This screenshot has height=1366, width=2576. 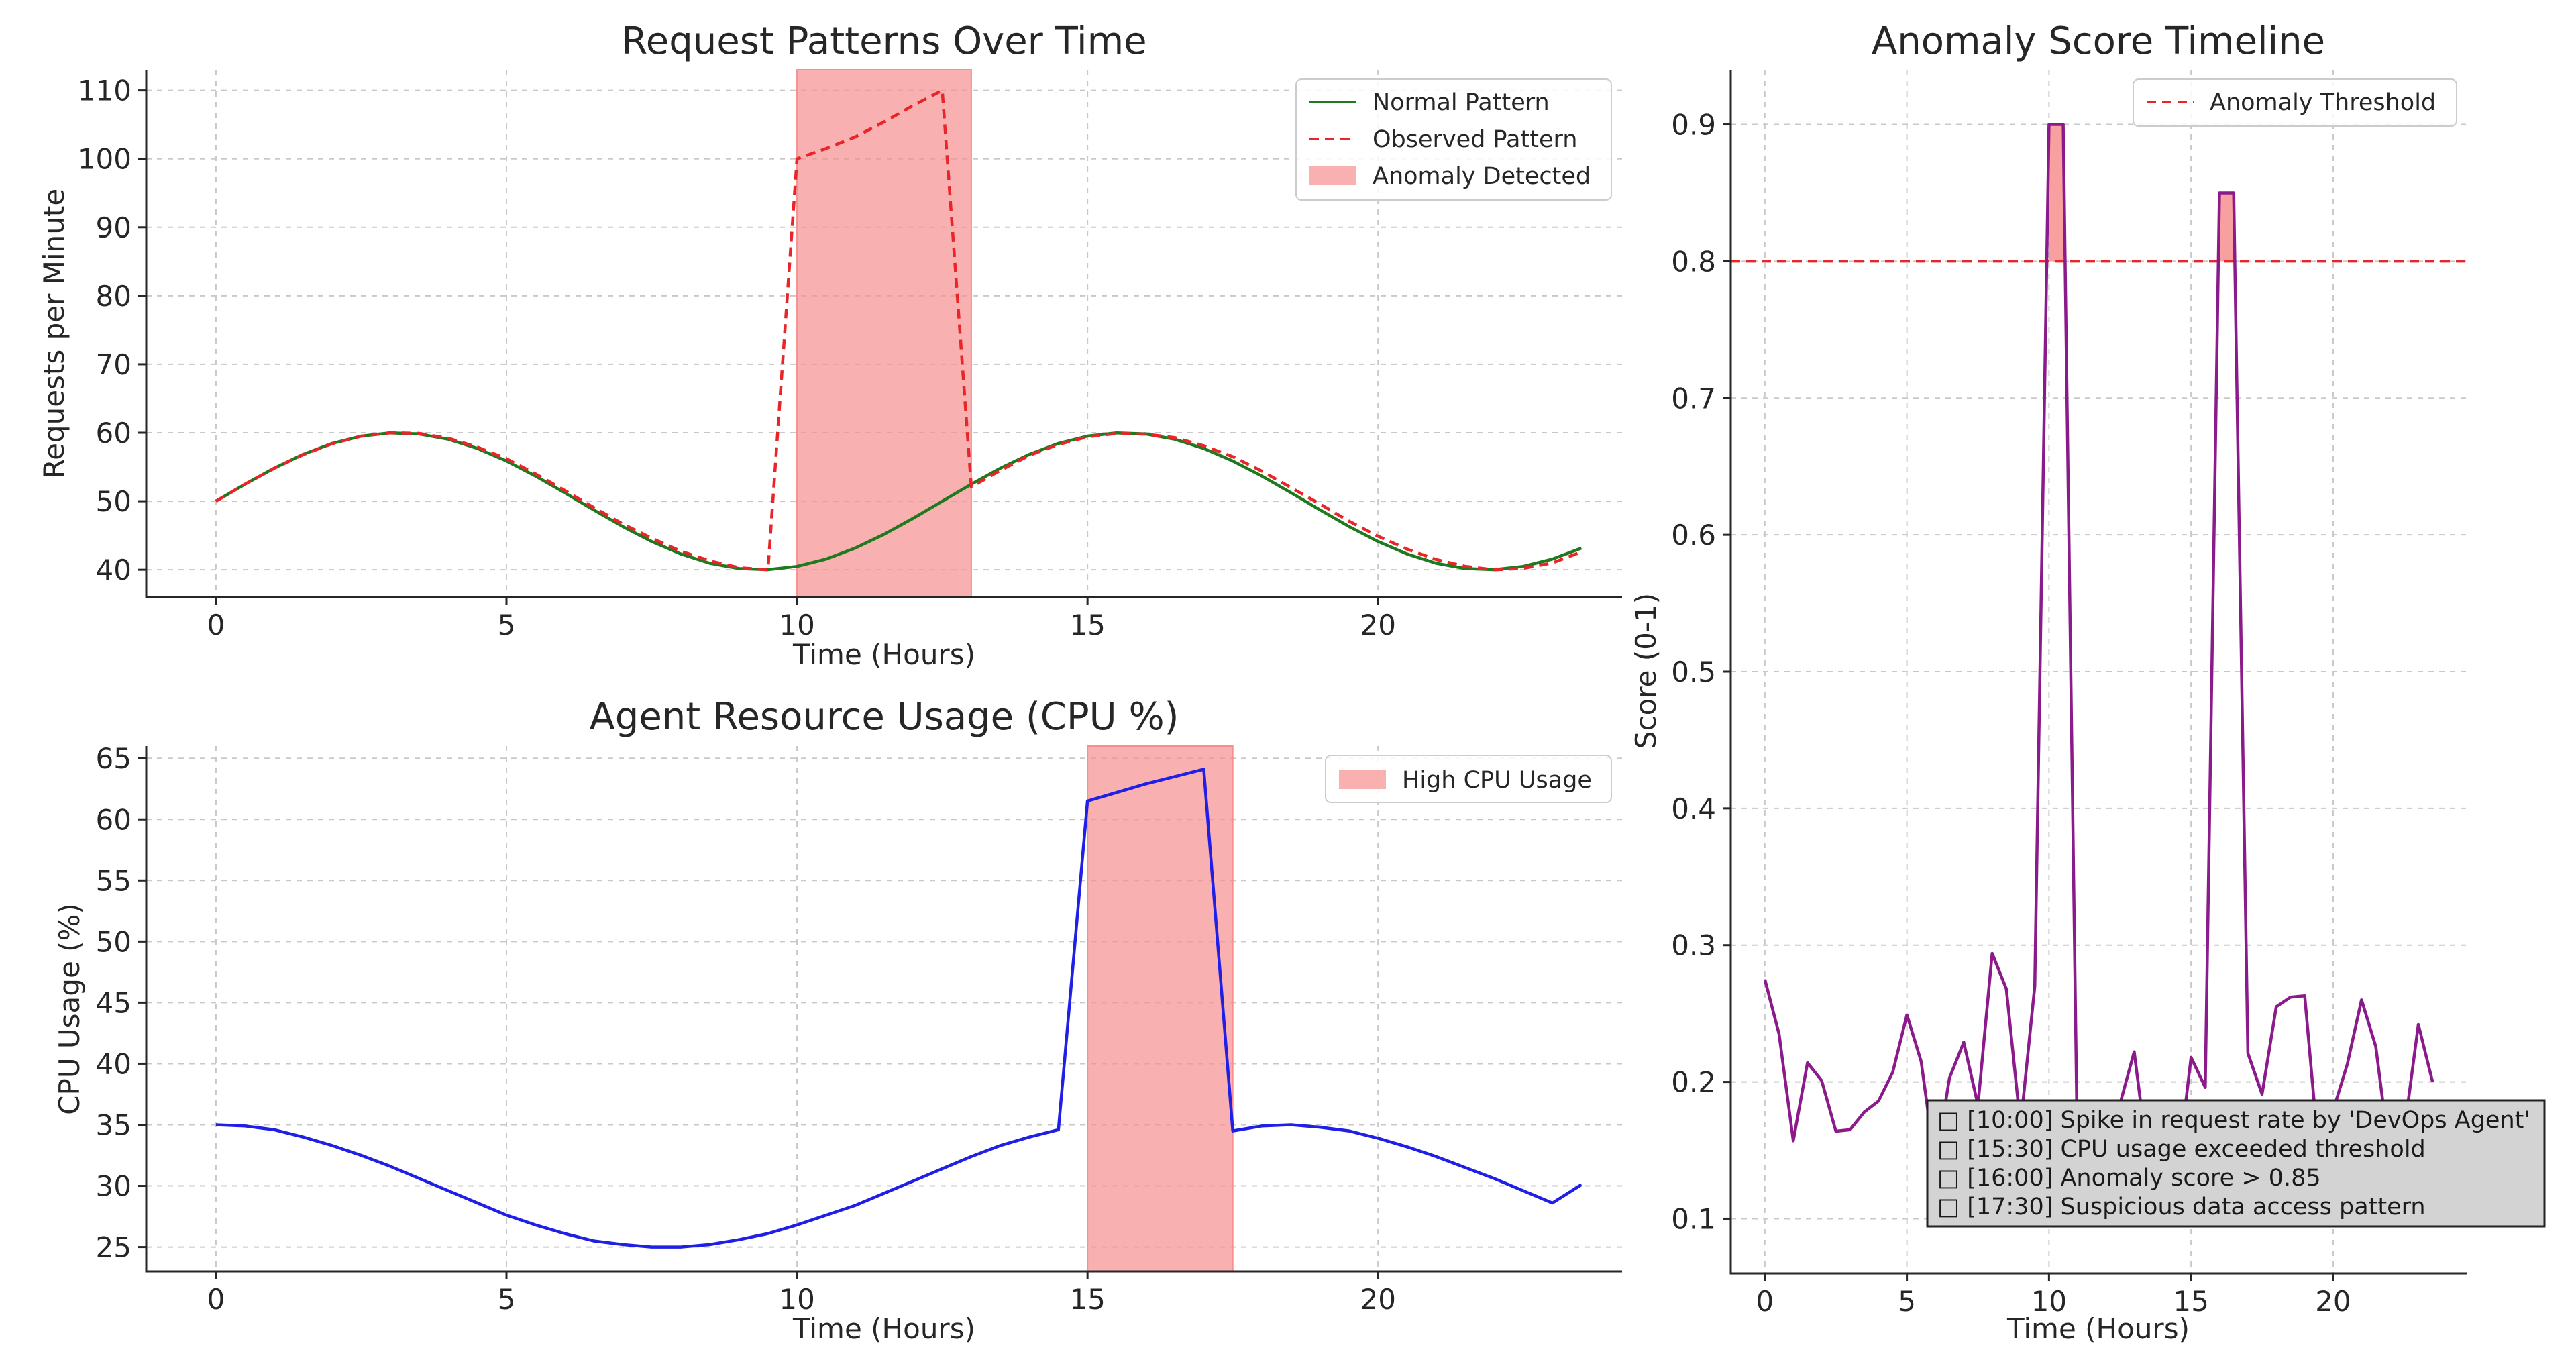 What do you see at coordinates (884, 717) in the screenshot?
I see `cpu-title: Agent Resource Usage (CPU %)` at bounding box center [884, 717].